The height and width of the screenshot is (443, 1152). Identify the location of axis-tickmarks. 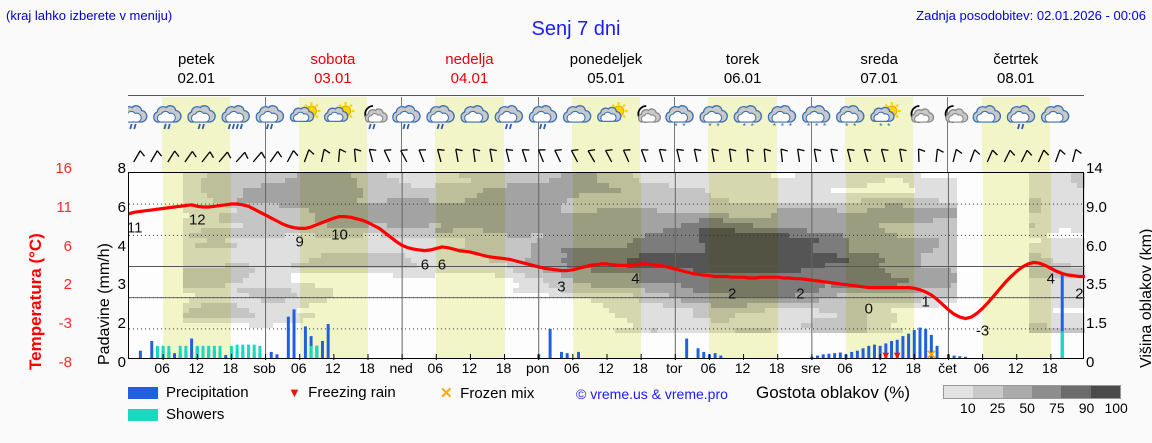
(607, 357).